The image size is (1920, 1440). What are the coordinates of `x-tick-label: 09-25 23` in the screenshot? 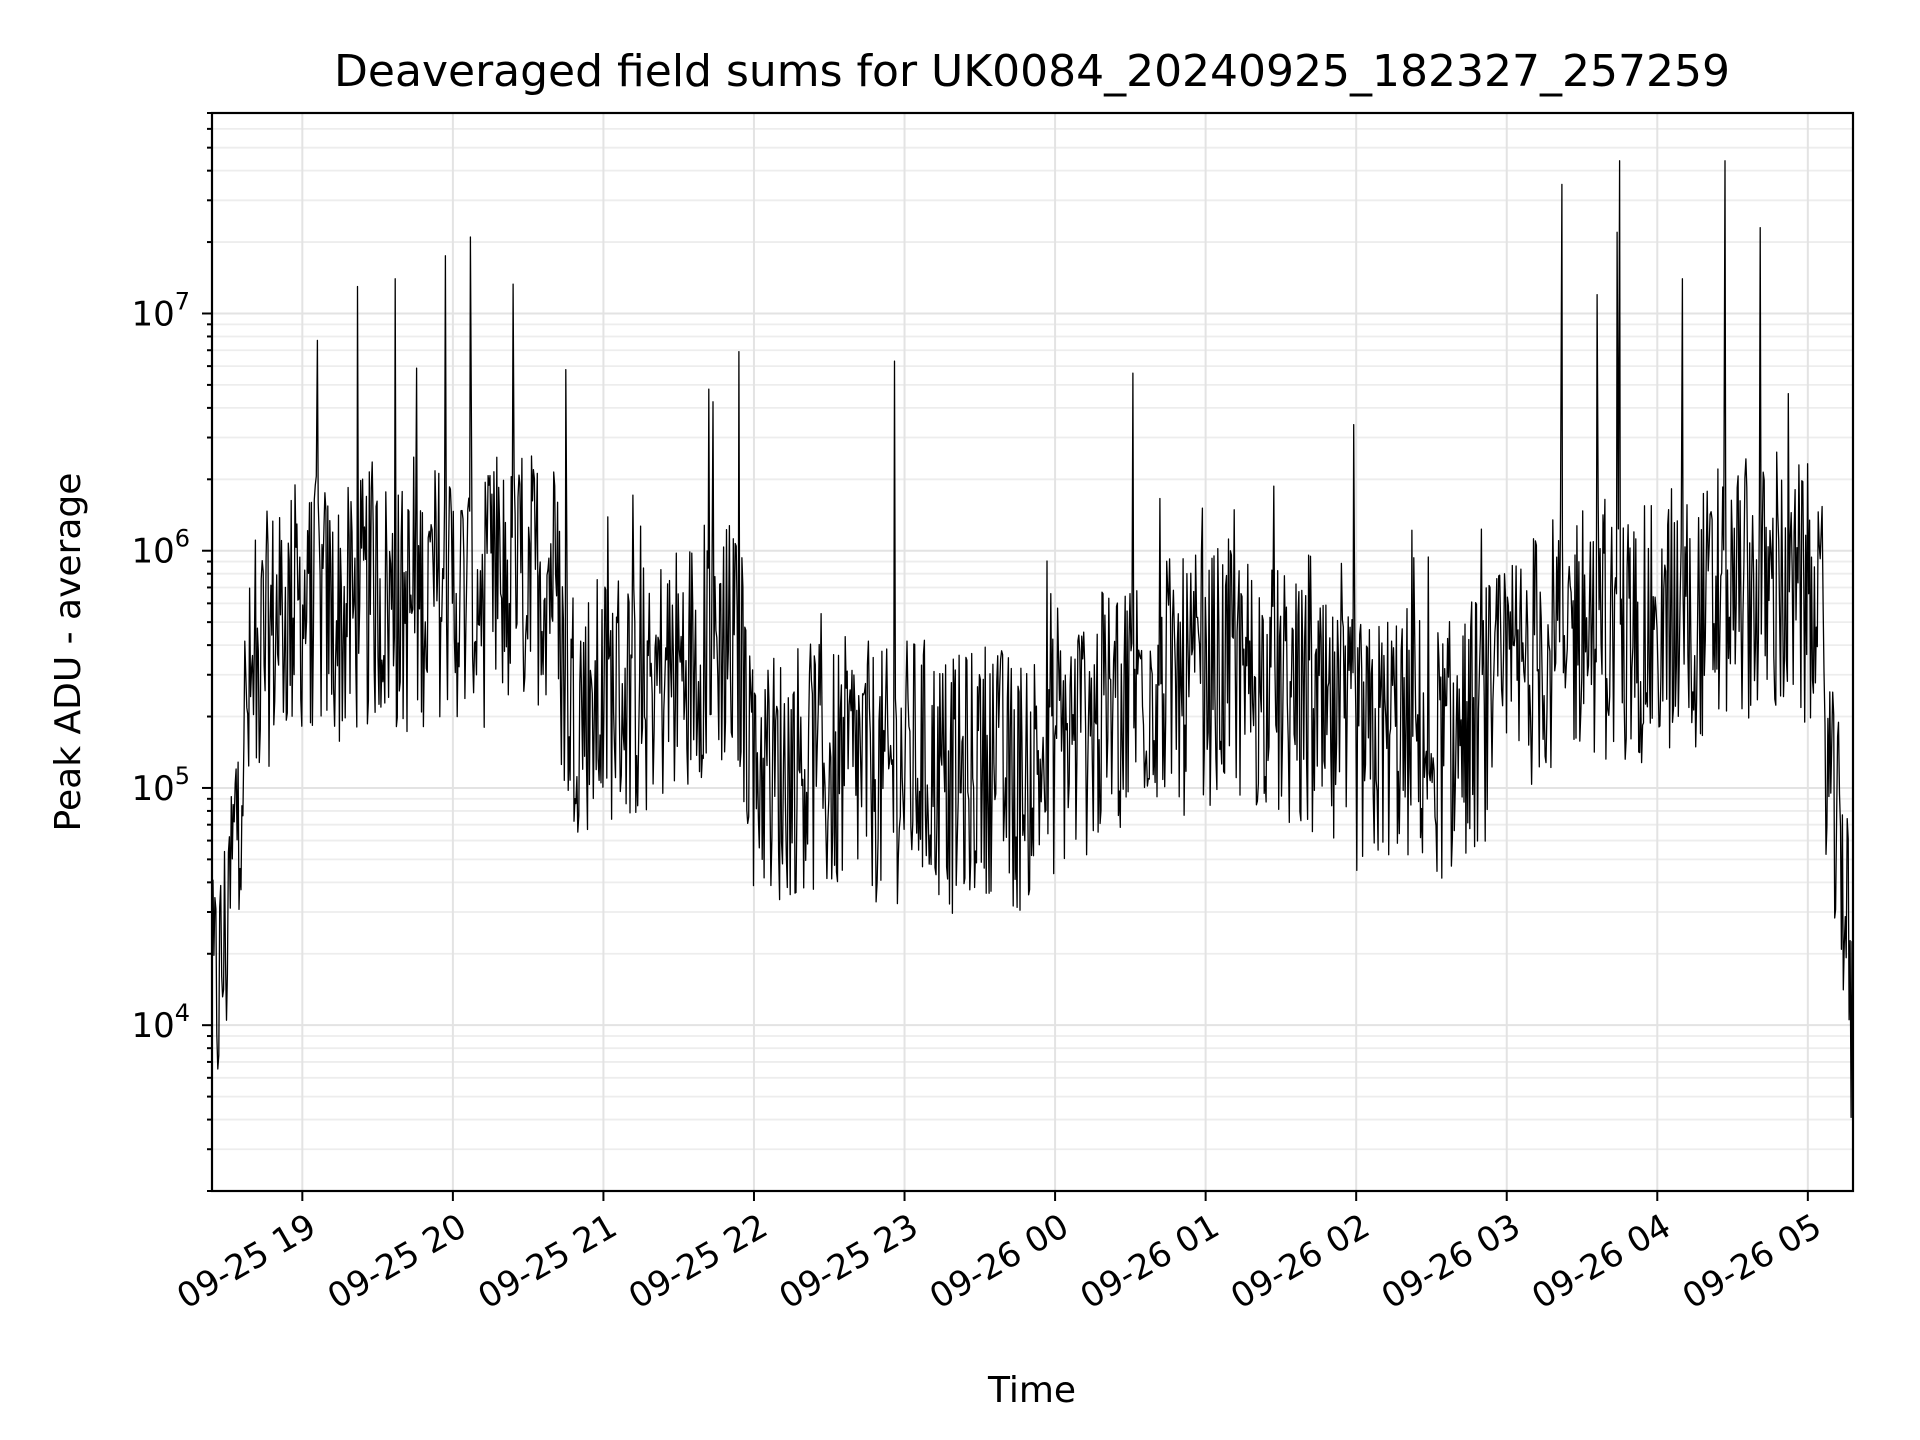 It's located at (849, 1261).